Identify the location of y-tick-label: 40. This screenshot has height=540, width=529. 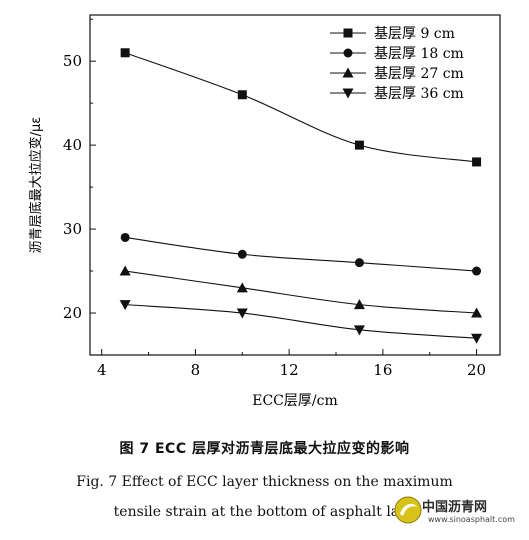
(72, 145).